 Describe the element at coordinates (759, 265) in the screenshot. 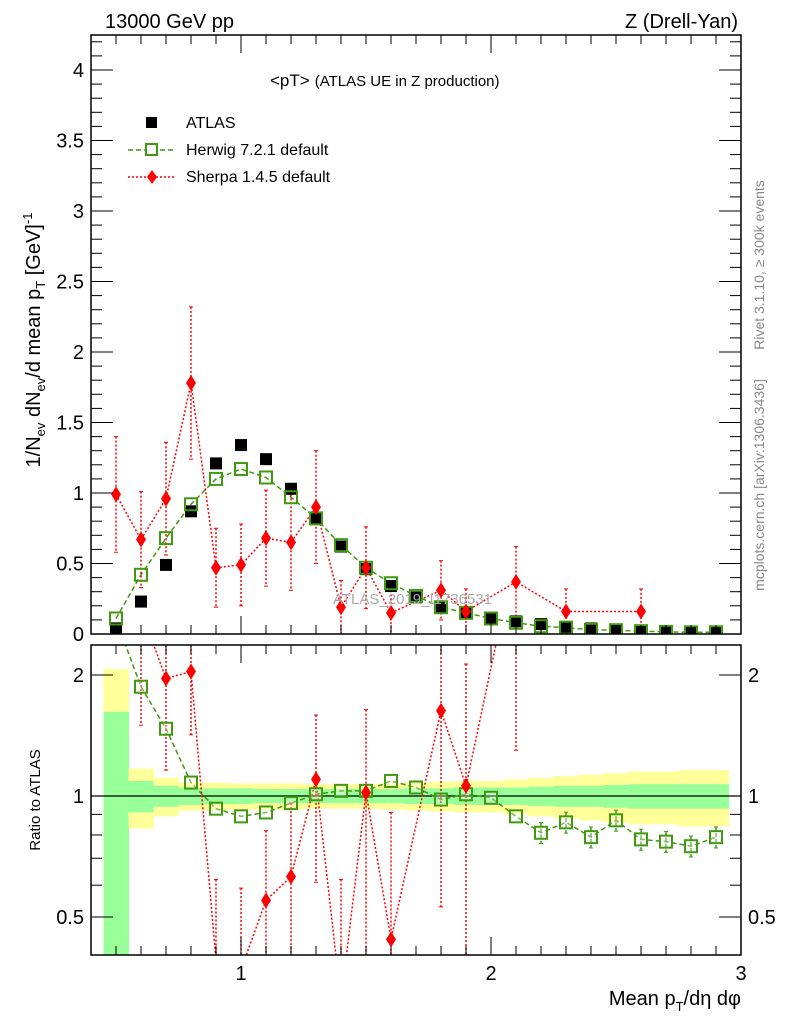

I see `rivet-label: Rivet 3.1.10, ≥ 300k events` at that location.